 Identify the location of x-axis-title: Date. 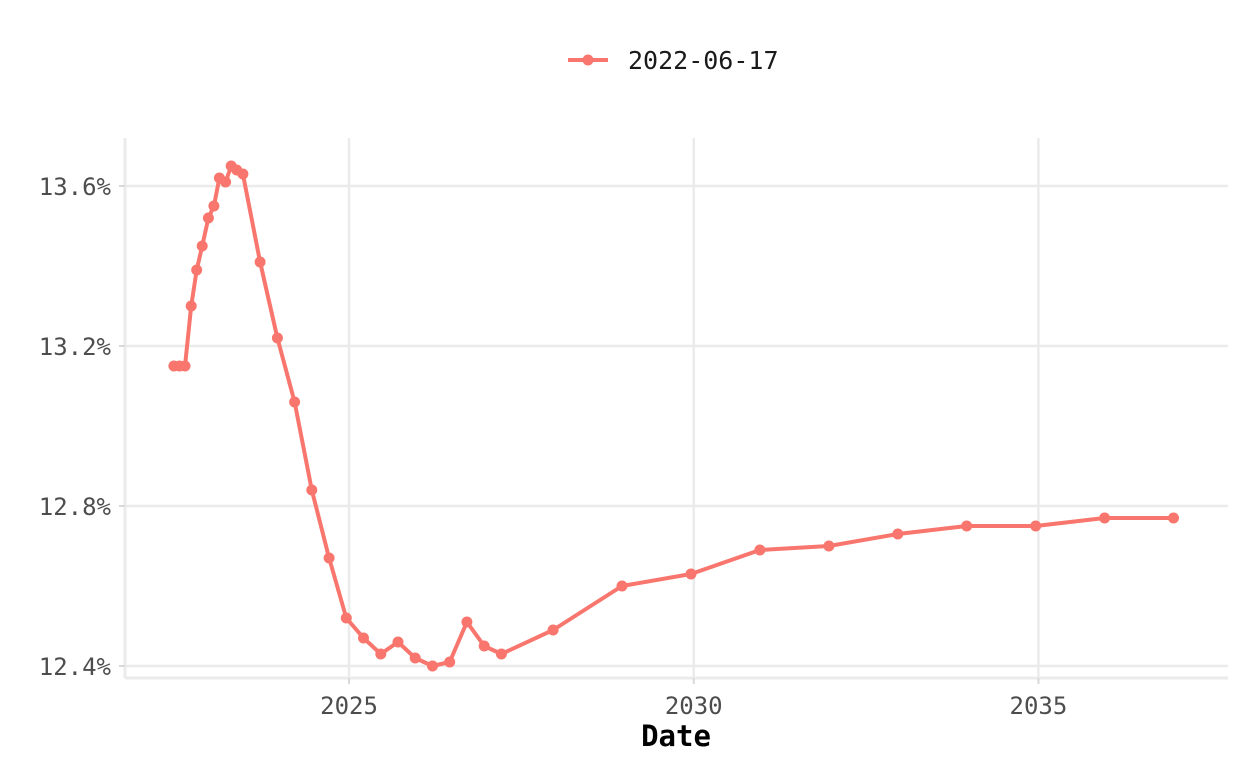
(676, 736).